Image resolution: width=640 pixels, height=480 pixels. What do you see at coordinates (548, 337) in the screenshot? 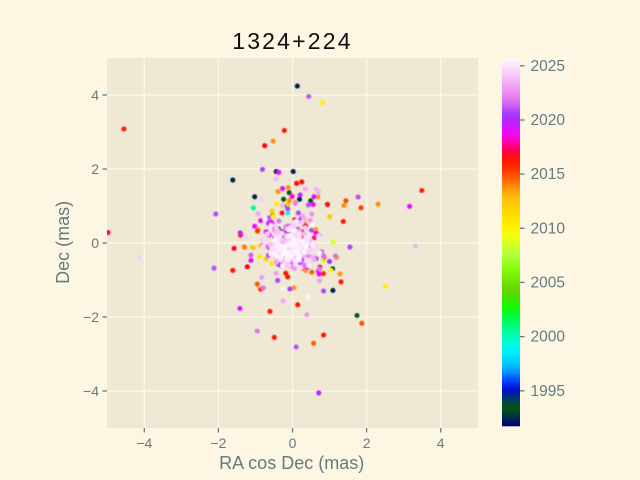
I see `svg-text: 2000` at bounding box center [548, 337].